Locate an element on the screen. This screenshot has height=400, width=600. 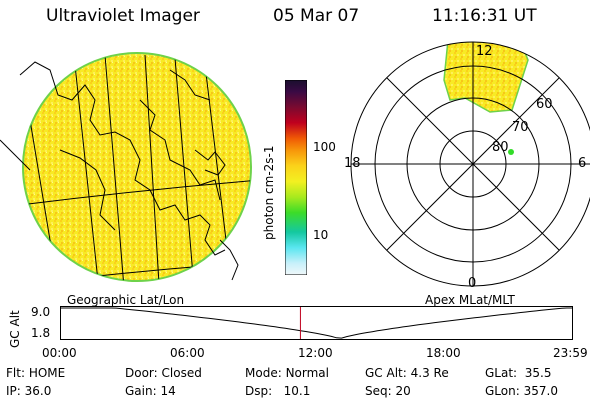
instrument-title: Ultraviolet Imager is located at coordinates (123, 16).